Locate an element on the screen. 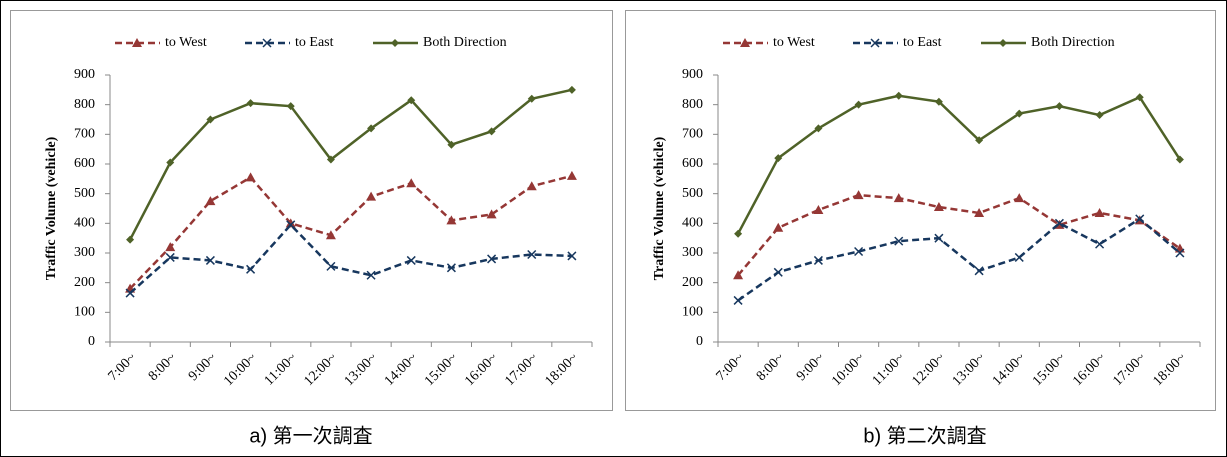 Image resolution: width=1227 pixels, height=457 pixels. y-tick-label: 900 is located at coordinates (692, 74).